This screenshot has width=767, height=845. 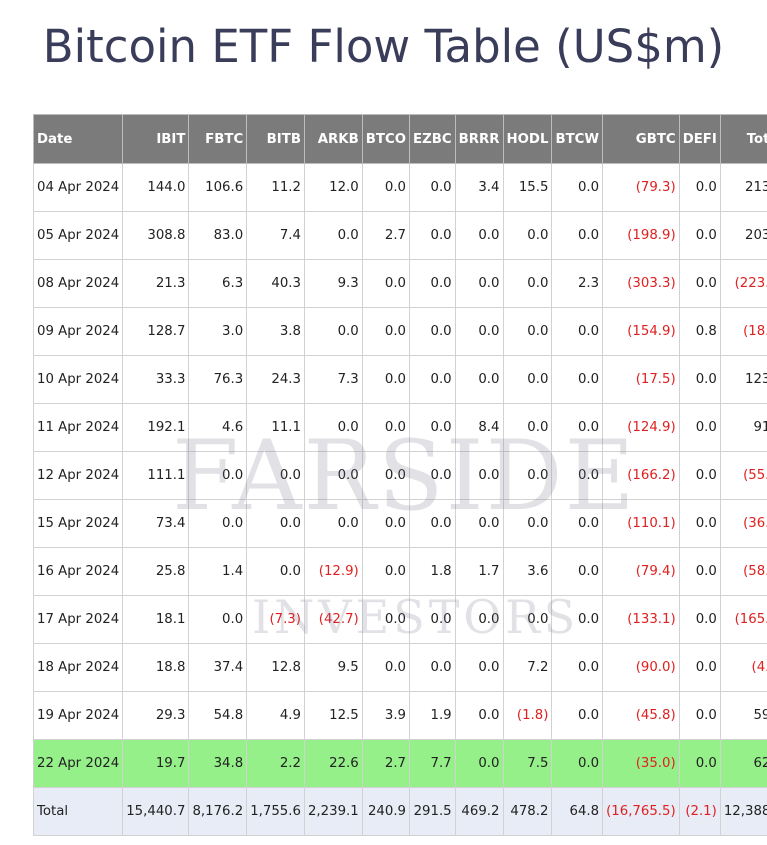 I want to click on column-header-gbtc: GBTC, so click(x=641, y=139).